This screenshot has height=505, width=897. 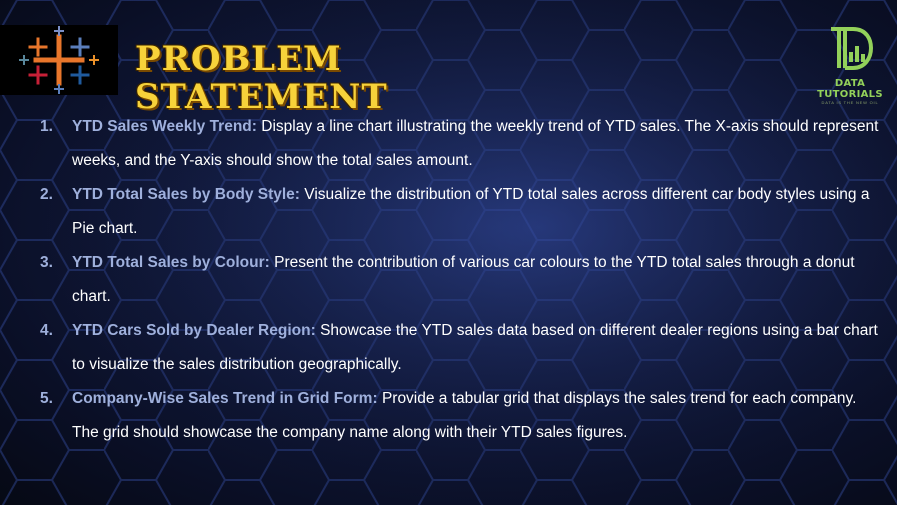 I want to click on item-label: YTD Sales Weekly Trend:, so click(x=164, y=126).